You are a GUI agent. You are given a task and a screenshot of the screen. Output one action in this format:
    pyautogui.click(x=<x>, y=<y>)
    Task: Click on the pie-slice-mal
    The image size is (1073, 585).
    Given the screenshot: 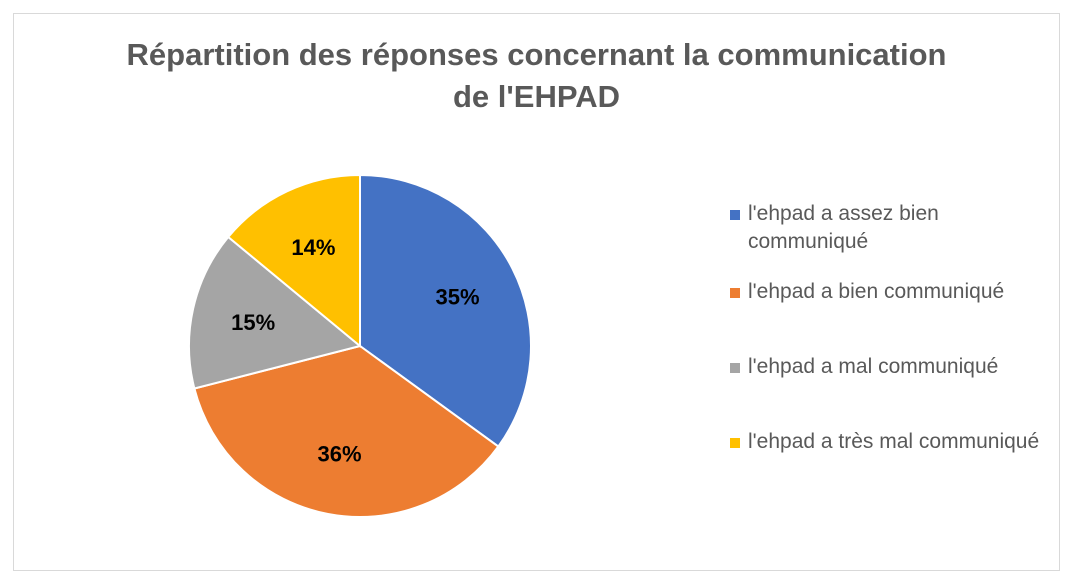 What is the action you would take?
    pyautogui.click(x=275, y=312)
    